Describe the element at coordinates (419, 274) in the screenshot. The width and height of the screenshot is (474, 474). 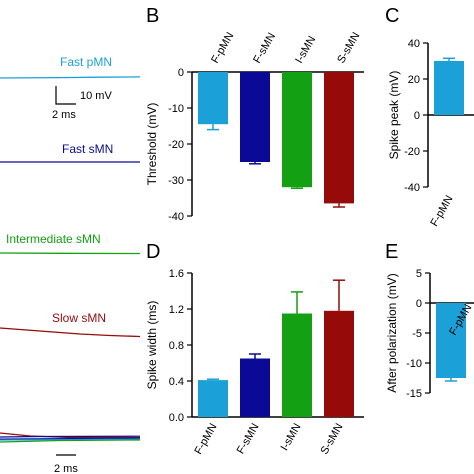
I see `y-tick-label: 5` at that location.